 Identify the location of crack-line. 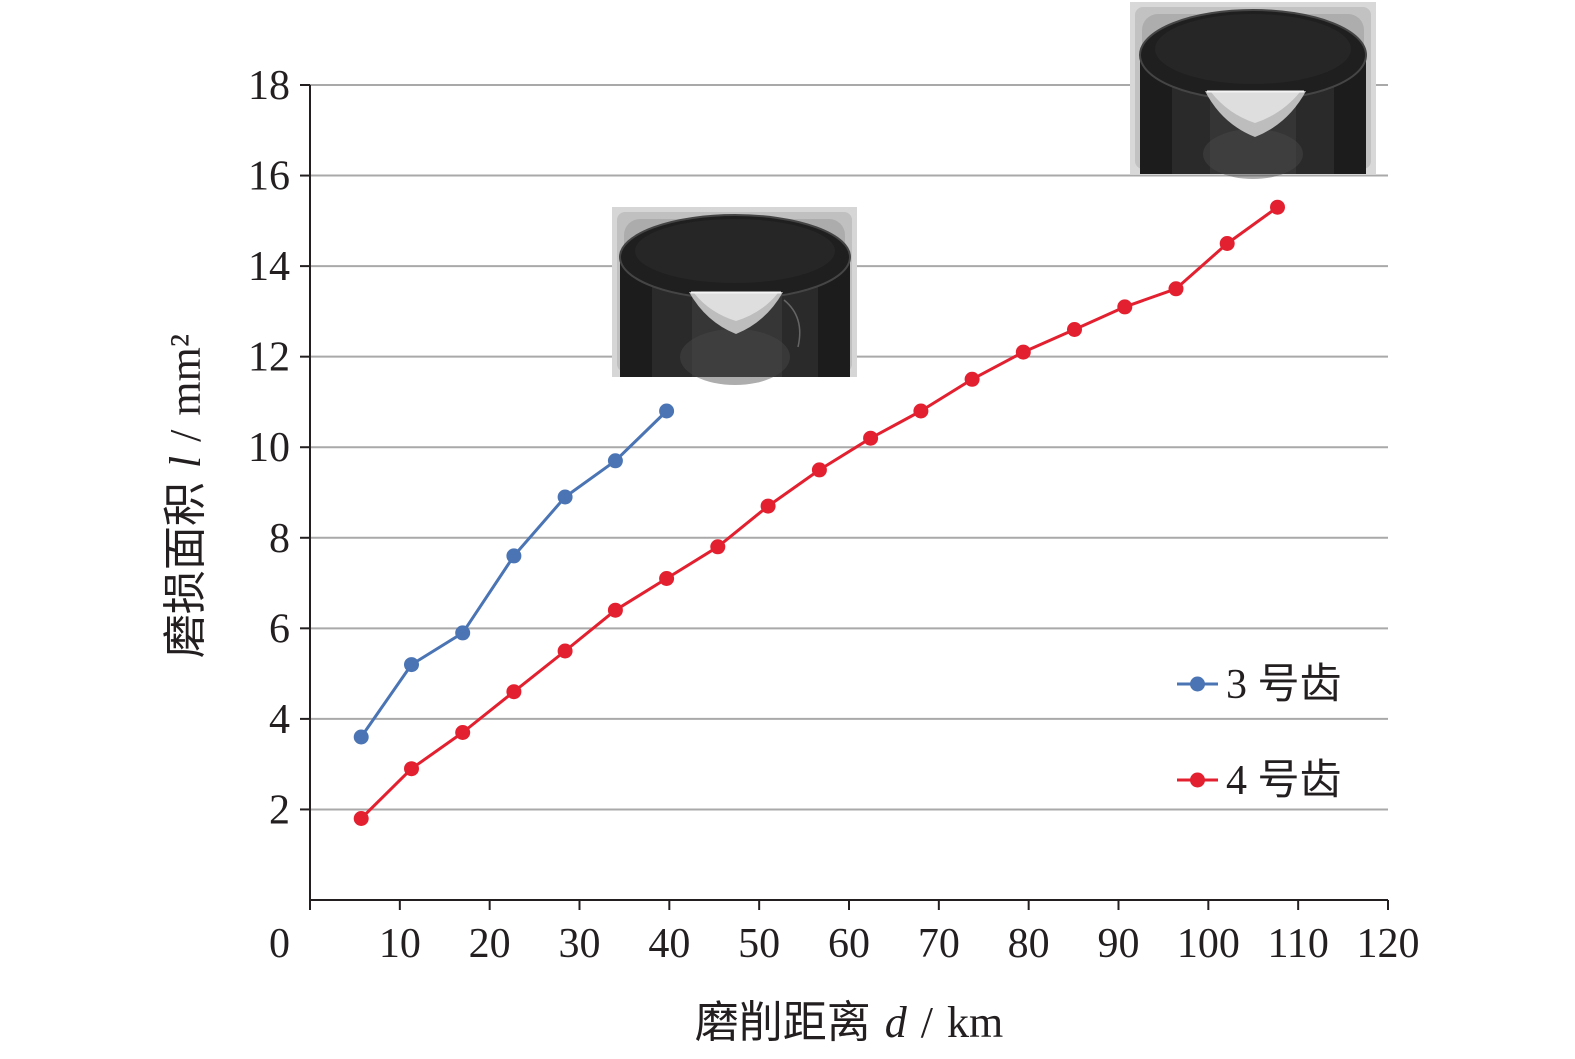
(792, 323).